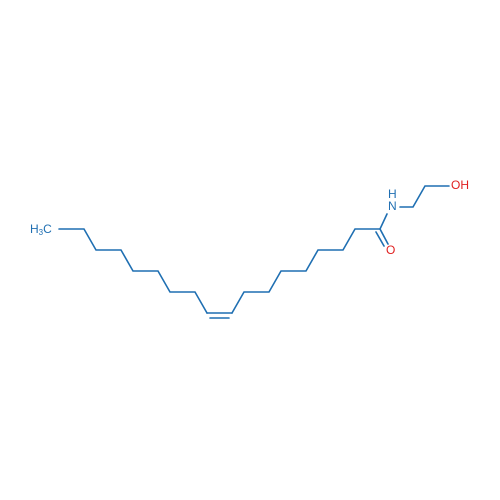  What do you see at coordinates (47, 229) in the screenshot?
I see `methyl-c: C` at bounding box center [47, 229].